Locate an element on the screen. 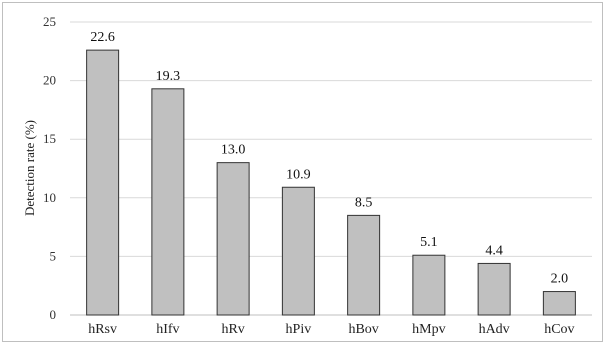 The height and width of the screenshot is (346, 607). value-label: 13.0 is located at coordinates (233, 150).